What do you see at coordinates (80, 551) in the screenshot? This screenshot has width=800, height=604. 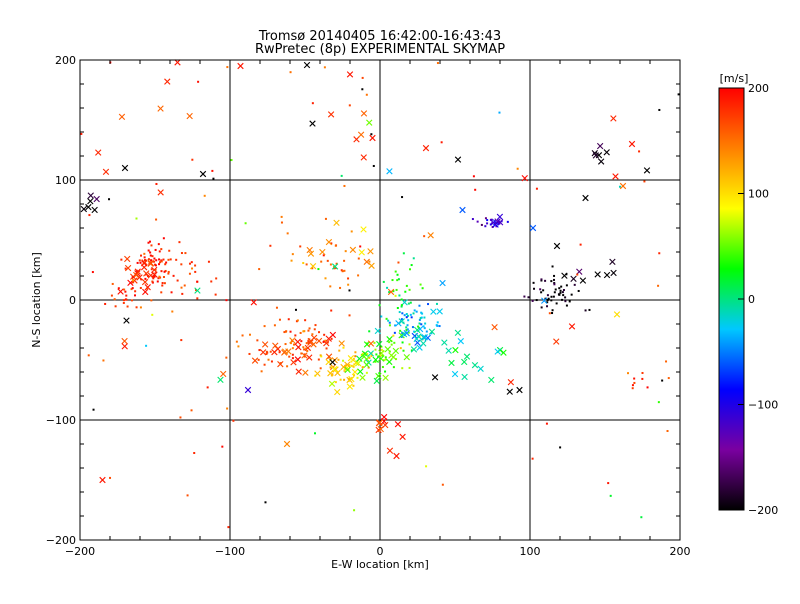 I see `x-tick-label: −200` at bounding box center [80, 551].